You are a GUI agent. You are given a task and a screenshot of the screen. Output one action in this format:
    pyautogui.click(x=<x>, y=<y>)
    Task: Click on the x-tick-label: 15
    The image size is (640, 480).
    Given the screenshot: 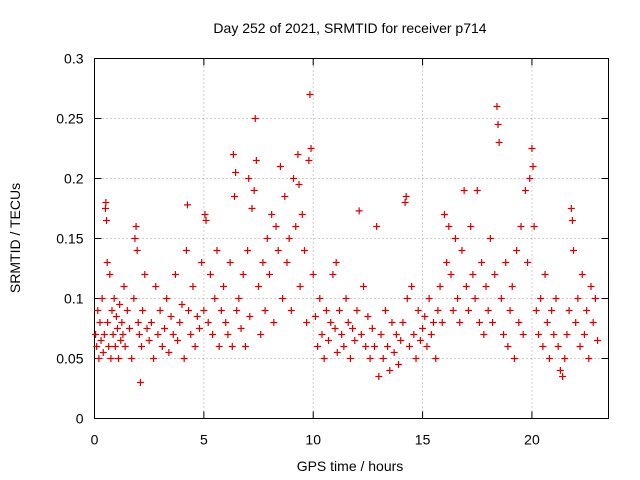 What is the action you would take?
    pyautogui.click(x=423, y=440)
    